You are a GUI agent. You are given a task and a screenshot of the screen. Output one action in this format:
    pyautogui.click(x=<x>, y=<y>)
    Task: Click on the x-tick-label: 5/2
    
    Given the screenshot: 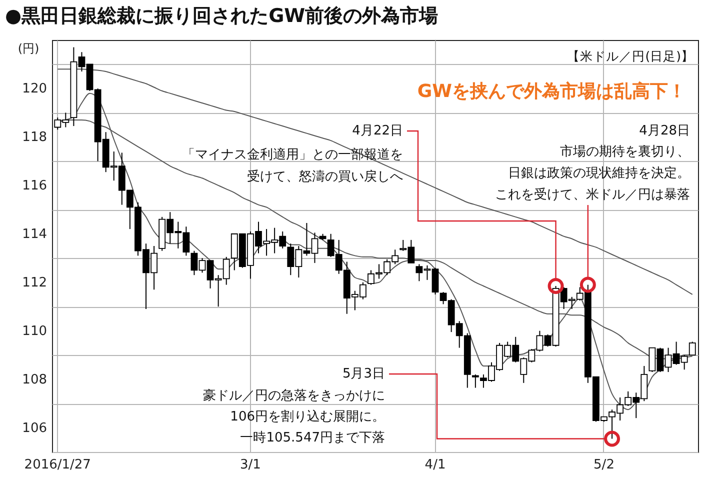 What is the action you would take?
    pyautogui.click(x=604, y=465)
    